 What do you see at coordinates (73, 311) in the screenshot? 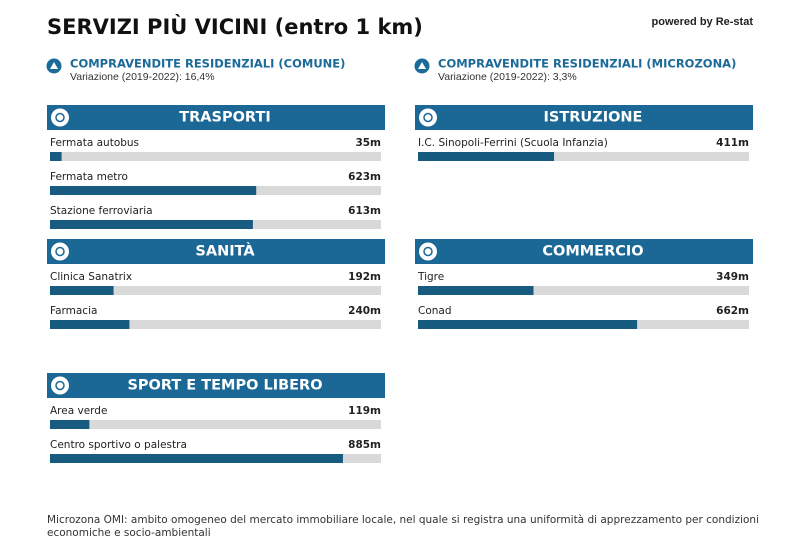
I see `item-label: Farmacia` at bounding box center [73, 311].